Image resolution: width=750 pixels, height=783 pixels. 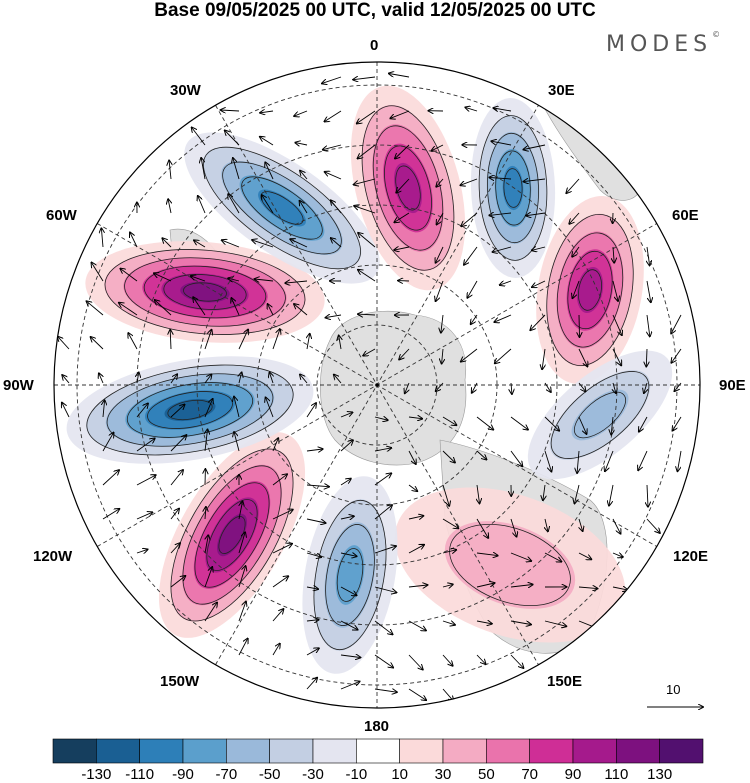 I want to click on colorbar, so click(x=378, y=751).